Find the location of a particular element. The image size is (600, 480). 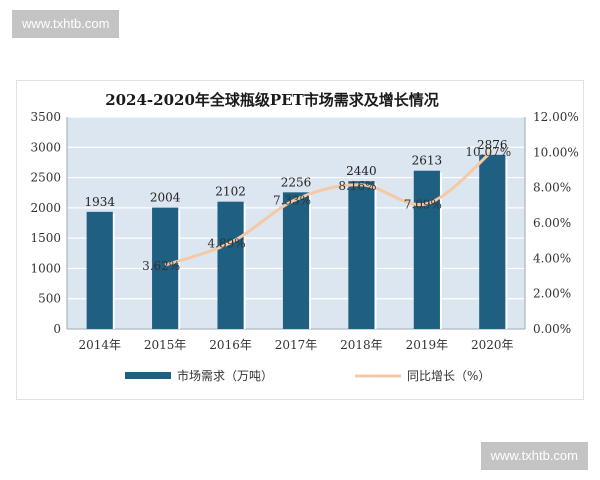

bar-value-label: 2256 is located at coordinates (296, 182).